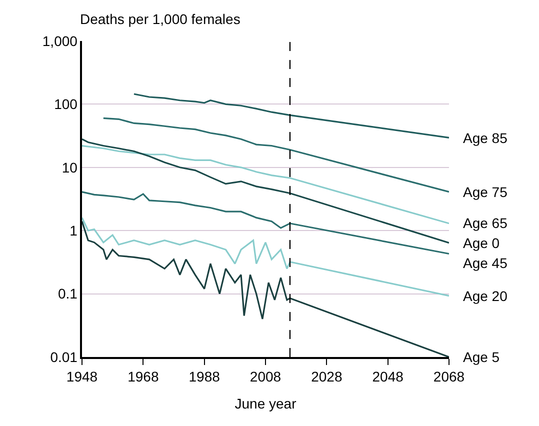 The height and width of the screenshot is (426, 539). Describe the element at coordinates (388, 376) in the screenshot. I see `x-tick-label: 2048` at that location.